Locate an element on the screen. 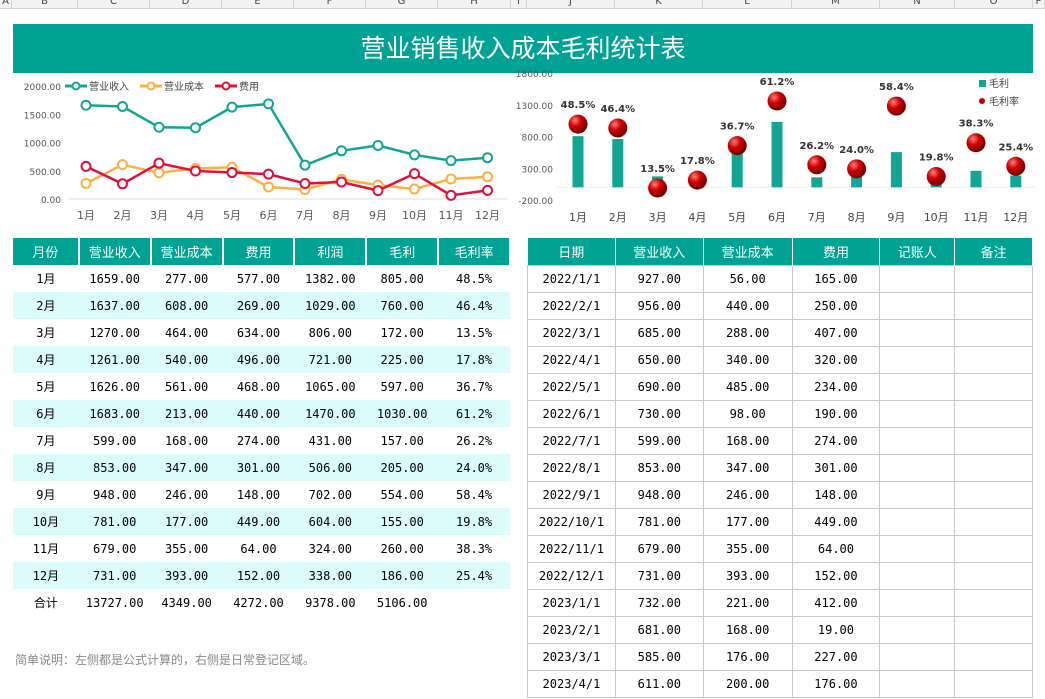 The image size is (1045, 699). table-cell: 1659.00 is located at coordinates (114, 278).